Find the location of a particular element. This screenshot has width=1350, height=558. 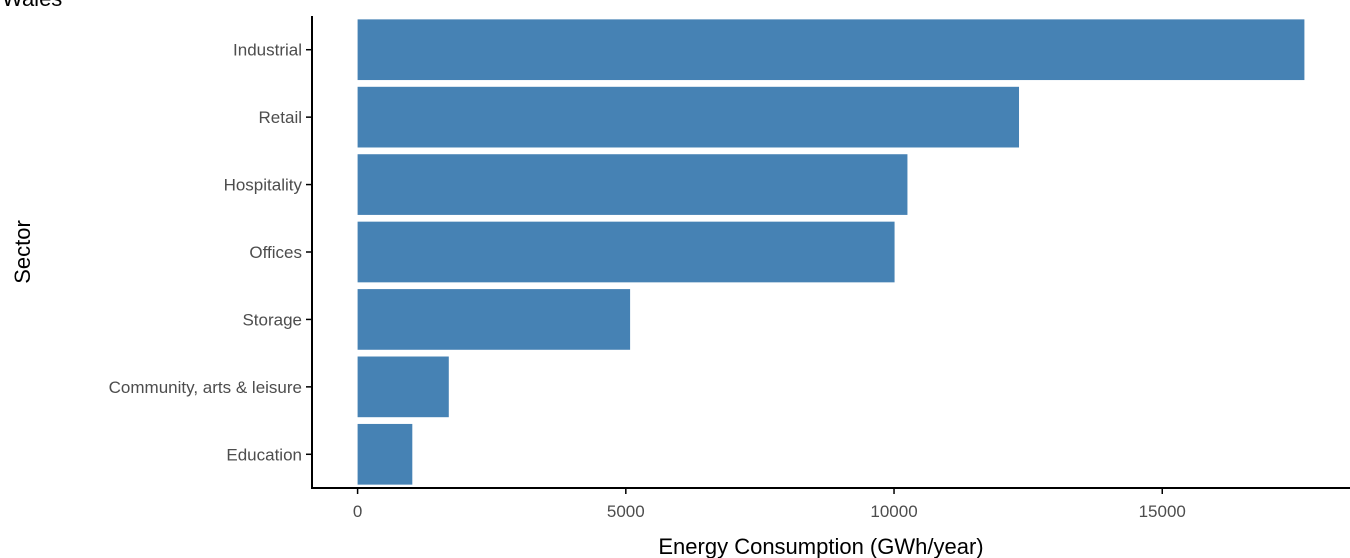

x-tick-label-5000: 5000 is located at coordinates (626, 511).